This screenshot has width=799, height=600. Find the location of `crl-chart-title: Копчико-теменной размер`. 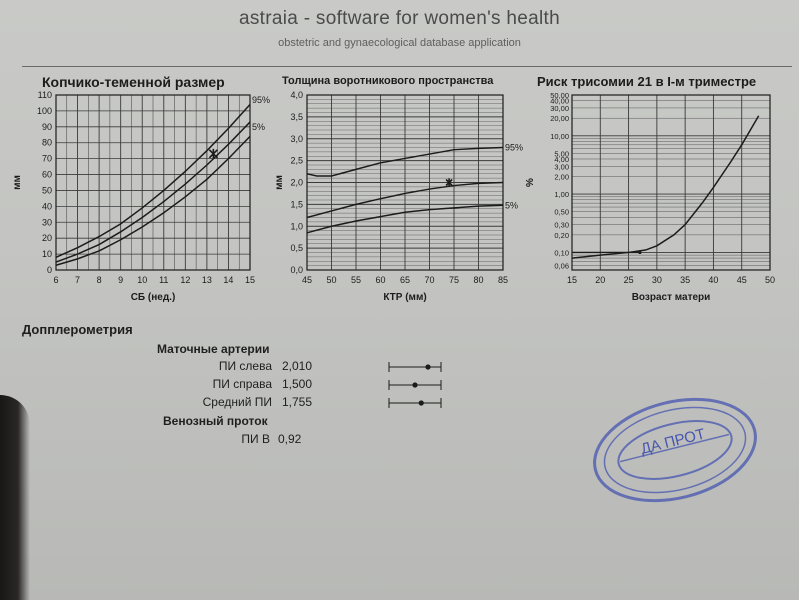

crl-chart-title: Копчико-теменной размер is located at coordinates (133, 82).